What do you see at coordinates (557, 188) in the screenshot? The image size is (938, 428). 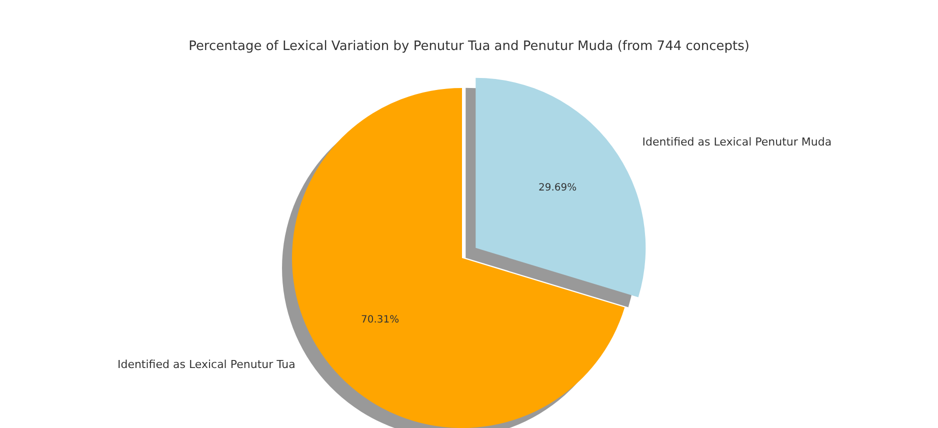 I see `data-label: 29.69%` at bounding box center [557, 188].